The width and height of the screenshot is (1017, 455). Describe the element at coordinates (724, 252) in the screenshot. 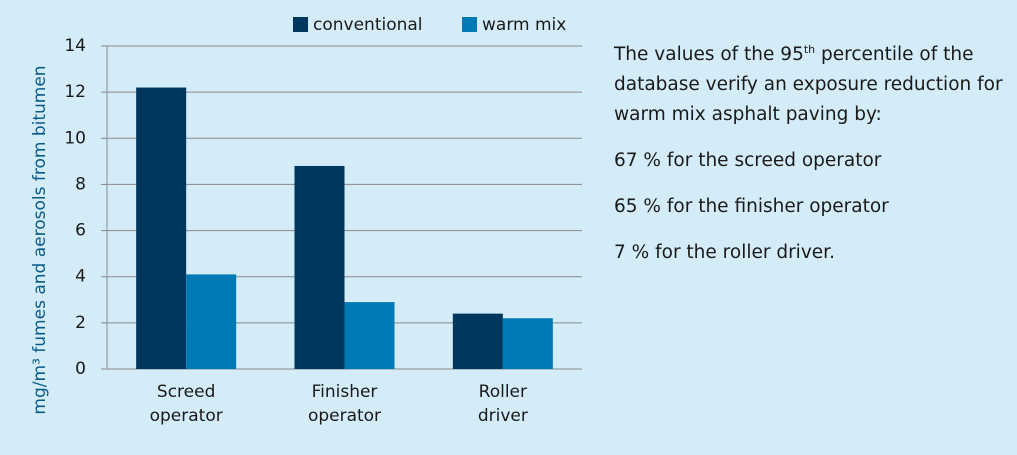

I see `item: 7 % for the roller driver.` at that location.